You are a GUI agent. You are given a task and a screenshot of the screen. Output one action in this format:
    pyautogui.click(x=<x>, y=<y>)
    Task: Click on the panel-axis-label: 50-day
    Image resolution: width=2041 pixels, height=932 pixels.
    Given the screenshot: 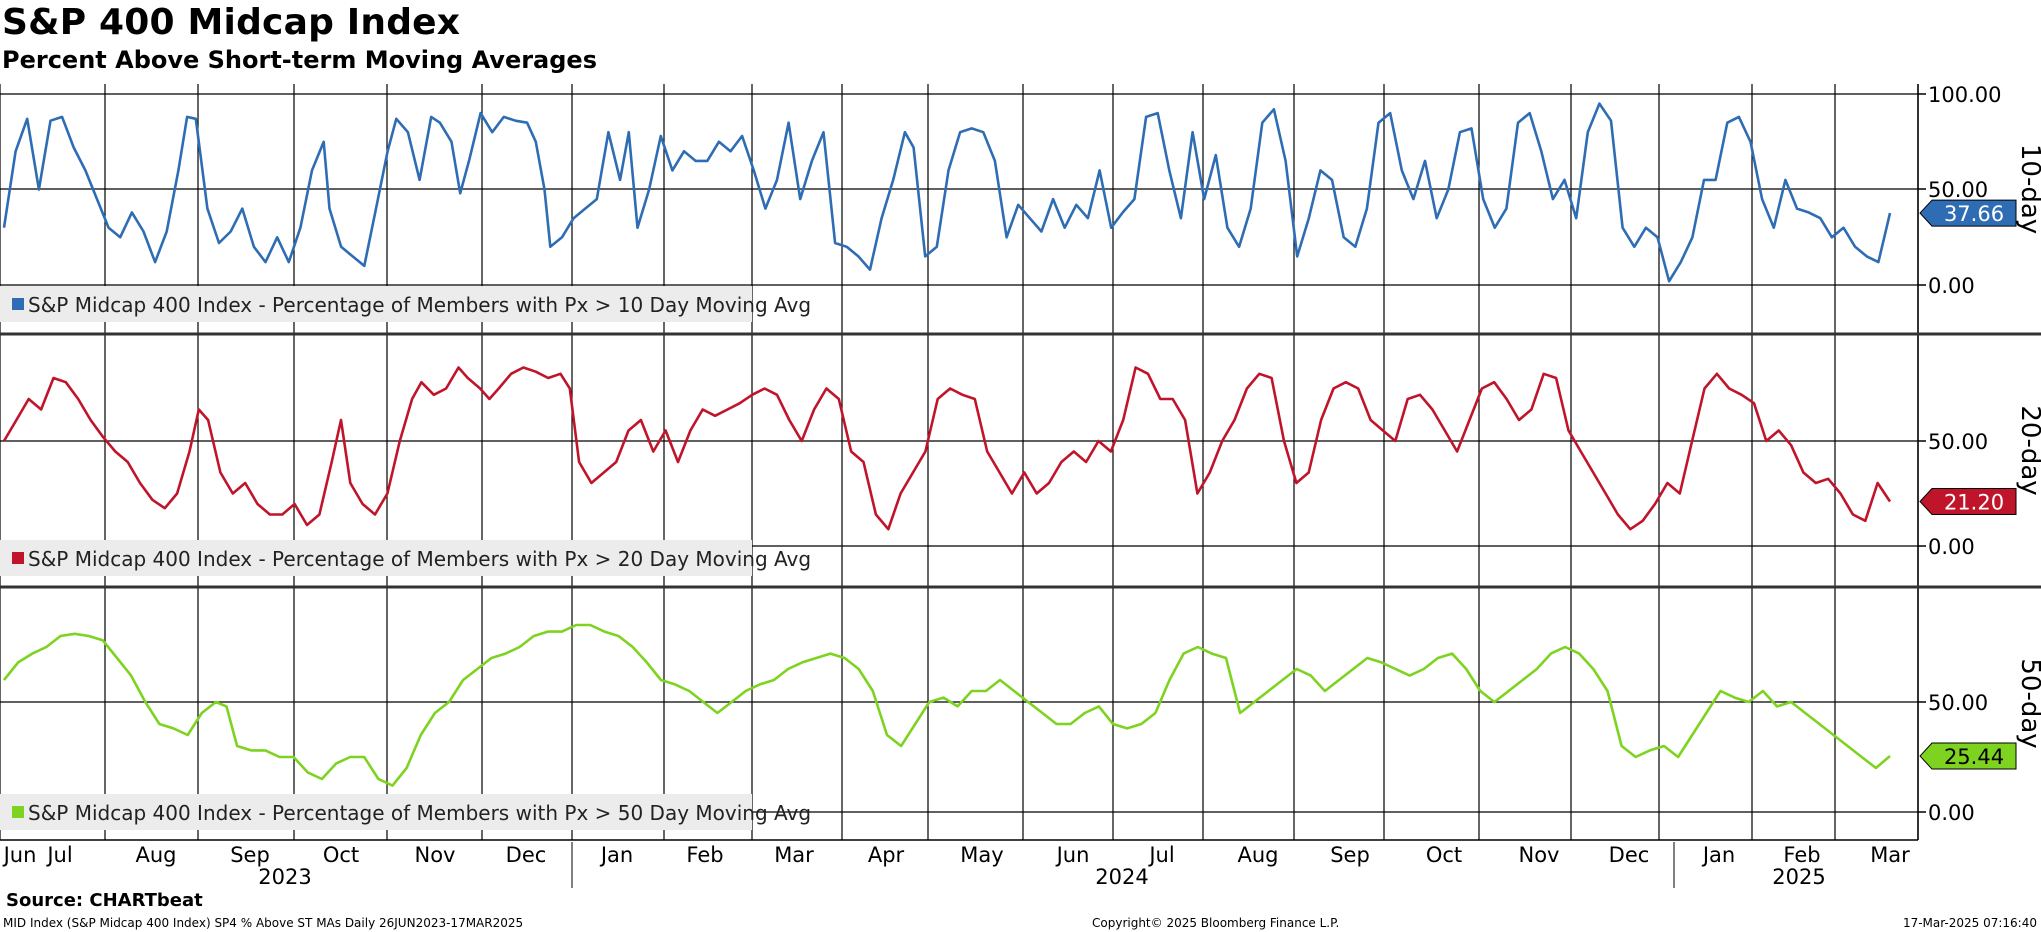 What is the action you would take?
    pyautogui.click(x=2028, y=703)
    